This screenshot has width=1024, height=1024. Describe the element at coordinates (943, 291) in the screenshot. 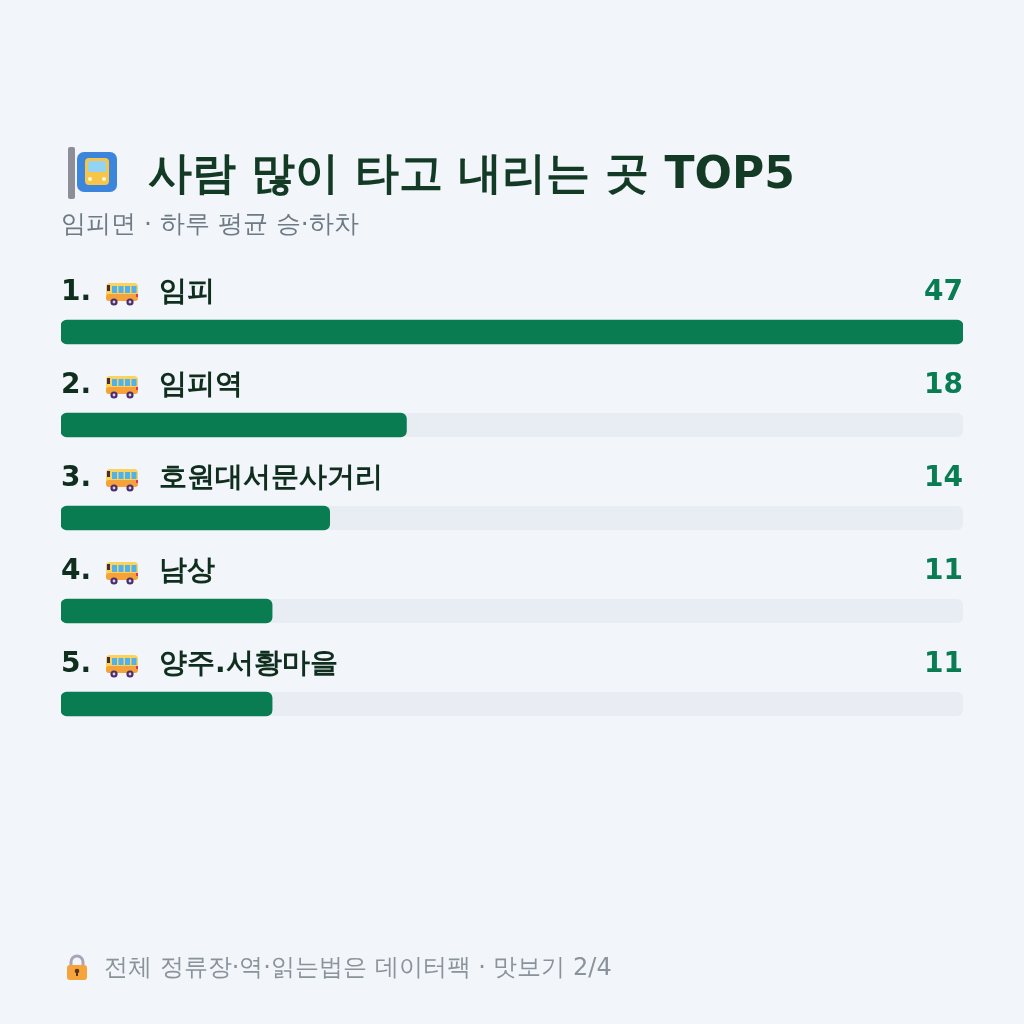

I see `data-label: 47` at that location.